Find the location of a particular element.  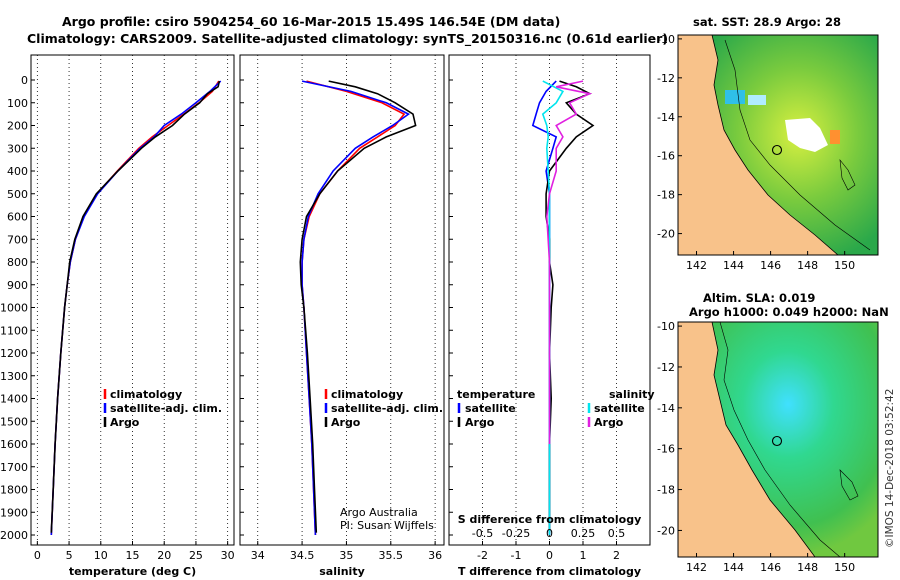

legend-title-temperature: temperature is located at coordinates (496, 394).